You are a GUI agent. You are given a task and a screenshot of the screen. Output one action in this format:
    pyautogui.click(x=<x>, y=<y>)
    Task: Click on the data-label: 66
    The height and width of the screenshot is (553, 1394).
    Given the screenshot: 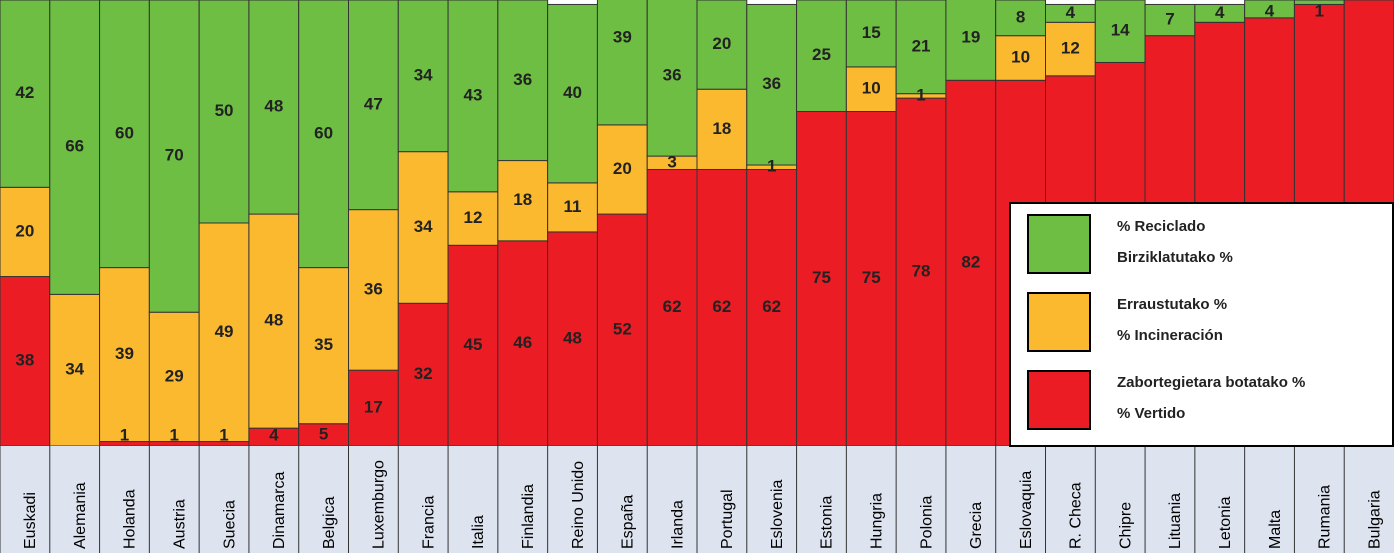 What is the action you would take?
    pyautogui.click(x=74, y=146)
    